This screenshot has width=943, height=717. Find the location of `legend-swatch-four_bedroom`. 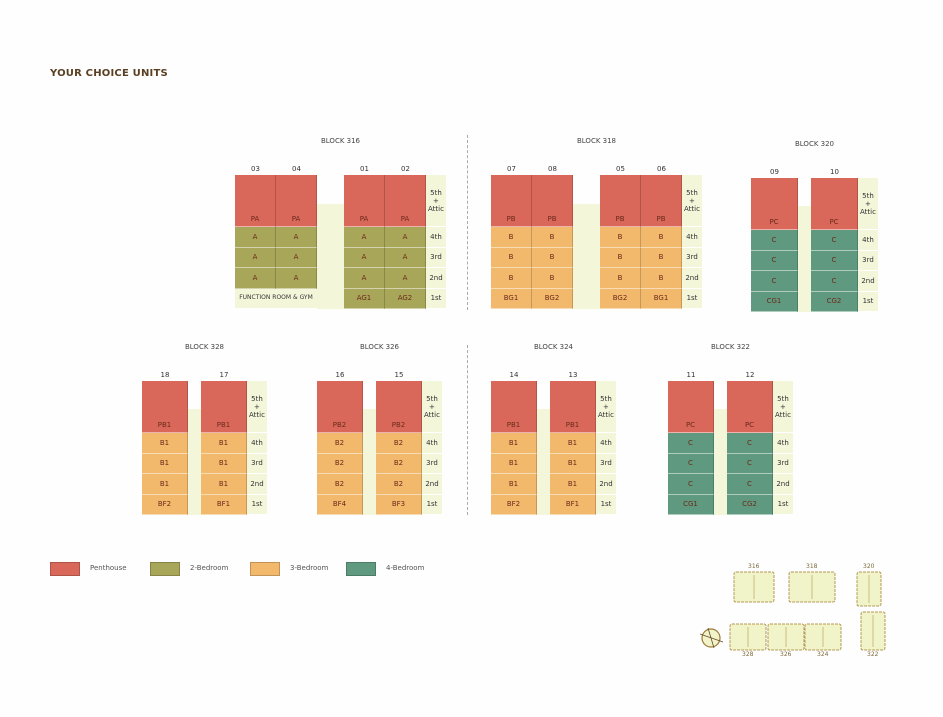

legend-swatch-four_bedroom is located at coordinates (361, 569).